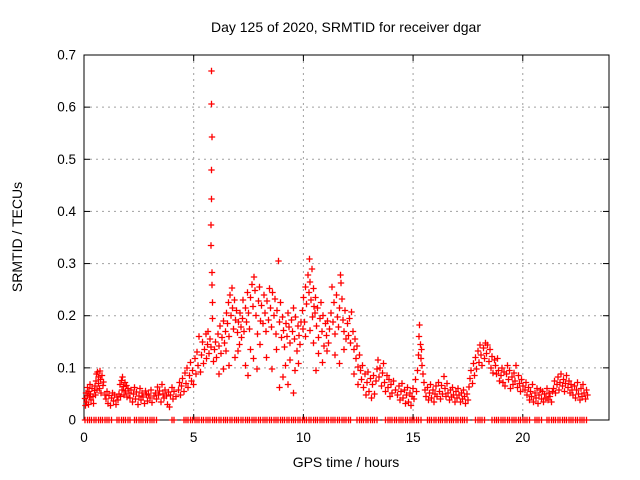 This screenshot has height=480, width=640. What do you see at coordinates (72, 420) in the screenshot?
I see `y-tick-label: 0` at bounding box center [72, 420].